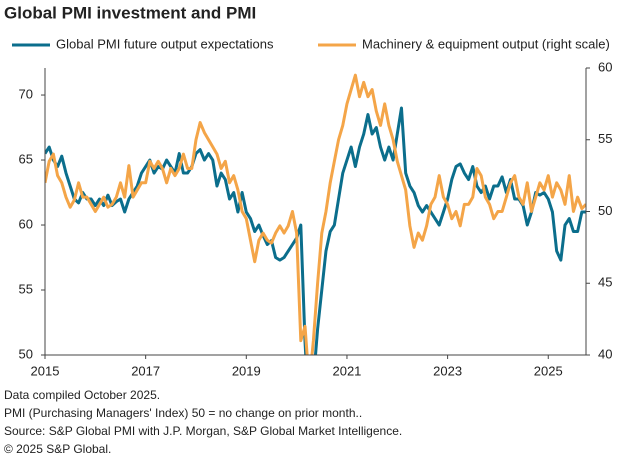  What do you see at coordinates (605, 66) in the screenshot?
I see `y2-tick-label: 60` at bounding box center [605, 66].